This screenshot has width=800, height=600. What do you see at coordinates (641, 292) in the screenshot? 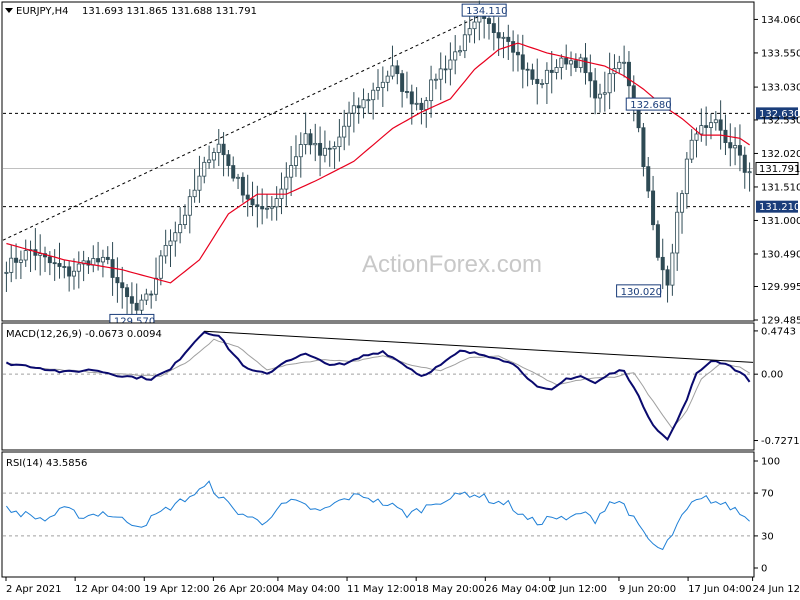
I see `annotation-label: 130.020` at bounding box center [641, 292].